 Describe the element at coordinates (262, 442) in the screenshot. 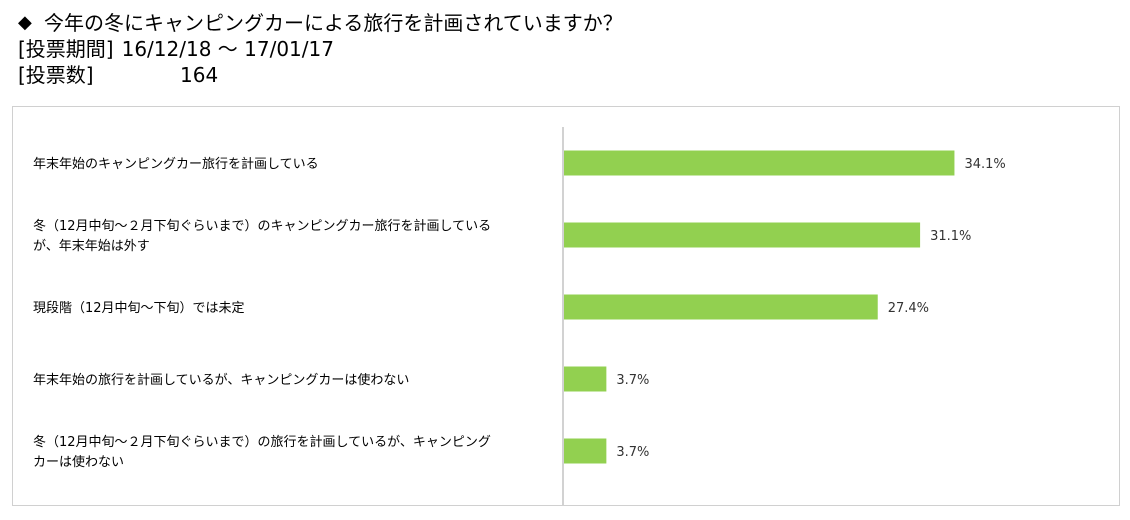

I see `category-label-line: 冬（12月中旬〜２月下旬ぐらいまで）の旅行を計画しているが、キャンピング` at that location.